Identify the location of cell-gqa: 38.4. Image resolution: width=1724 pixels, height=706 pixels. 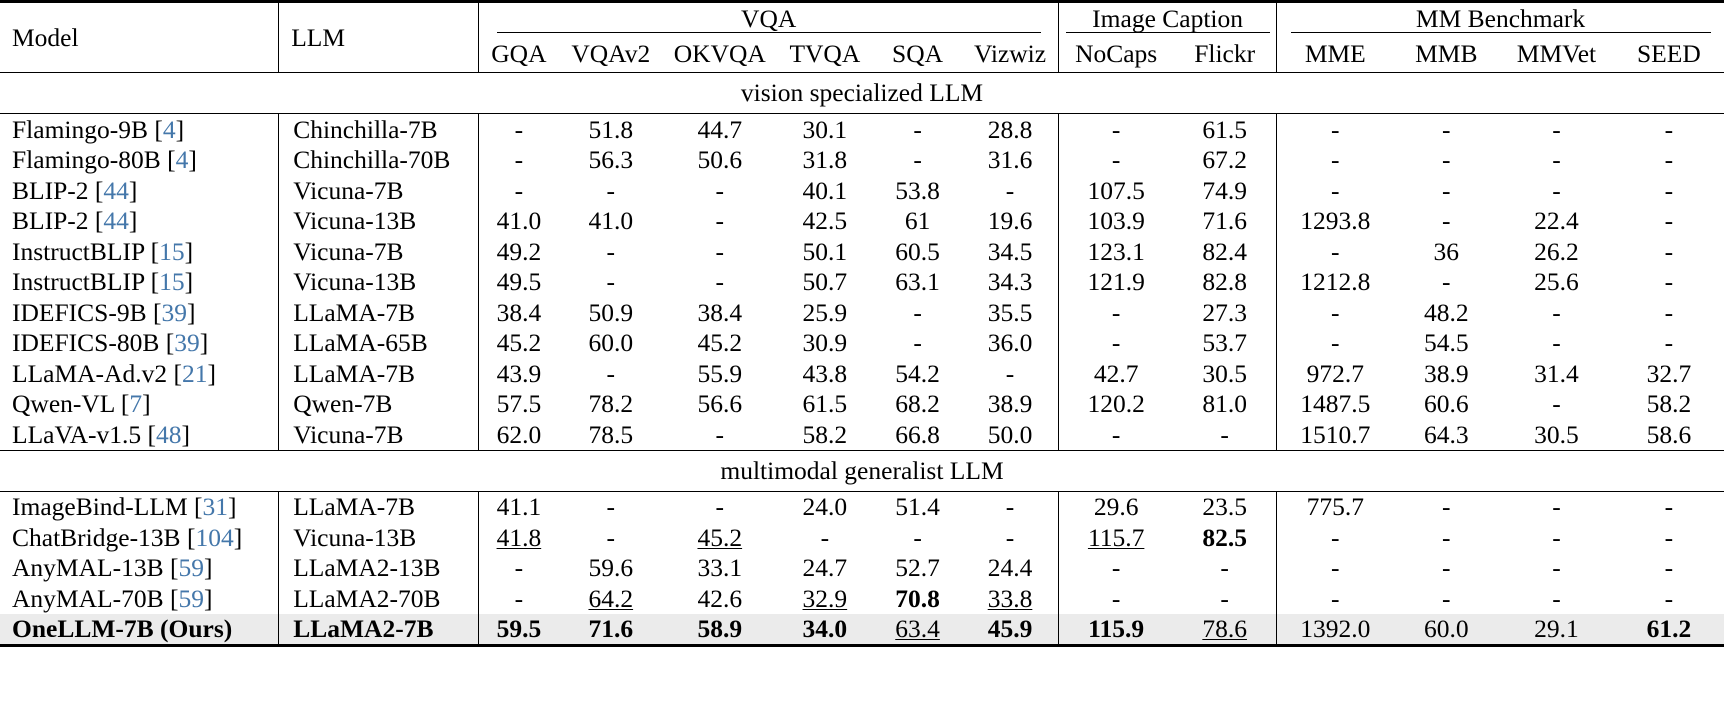
(518, 312).